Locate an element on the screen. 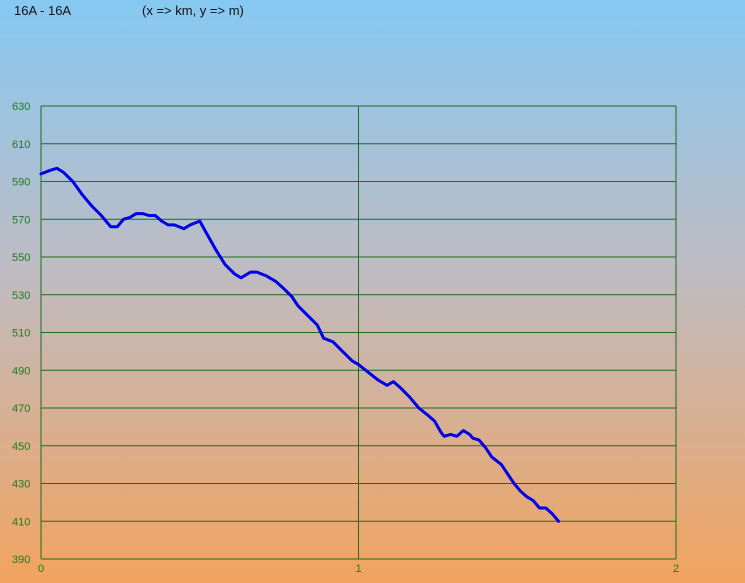  y-tick-label: 530 is located at coordinates (21, 296).